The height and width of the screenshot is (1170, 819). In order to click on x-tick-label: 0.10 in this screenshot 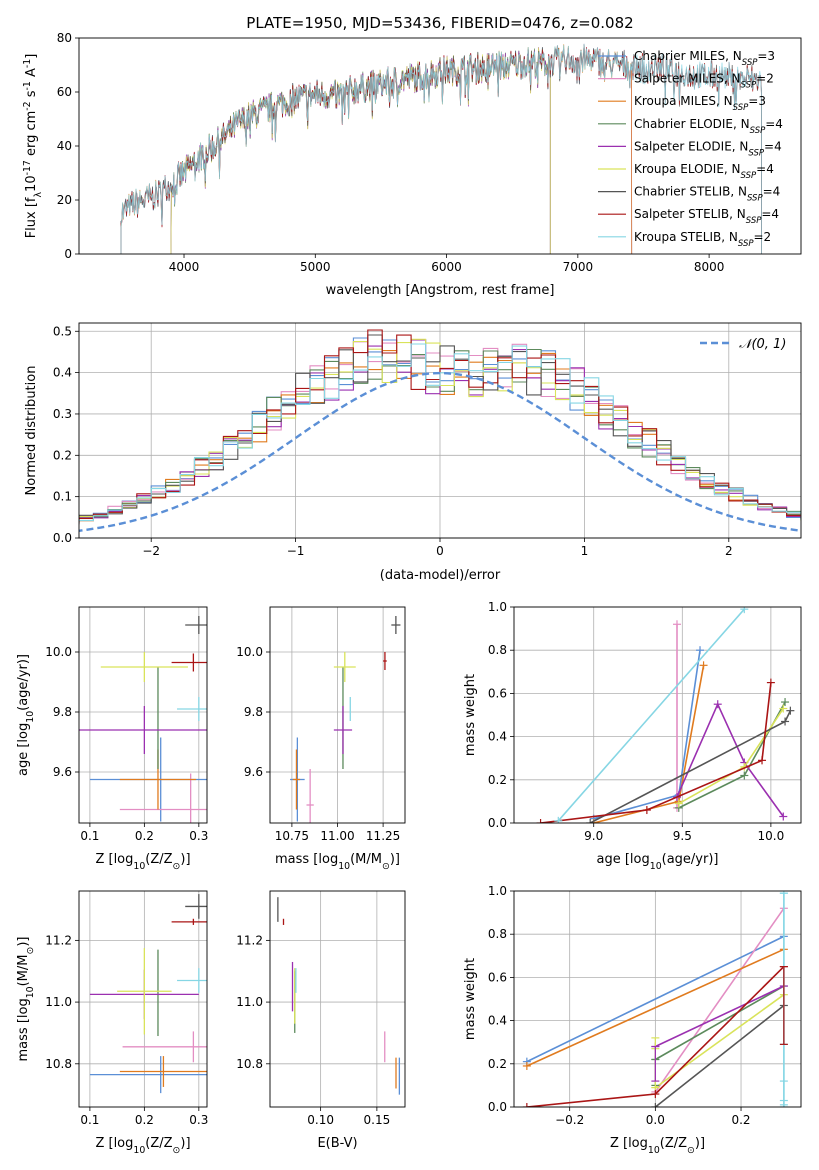, I will do `click(320, 1120)`.